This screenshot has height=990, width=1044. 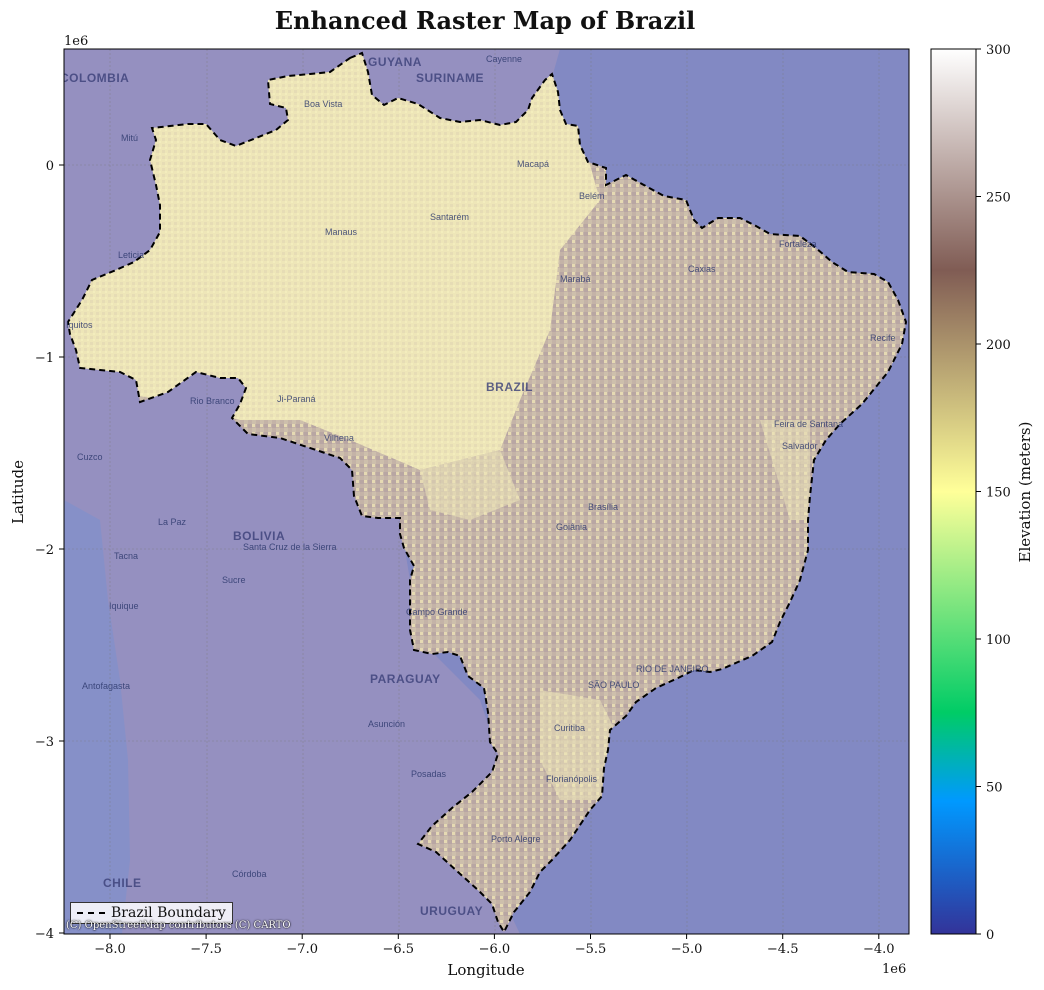 What do you see at coordinates (172, 522) in the screenshot?
I see `city-label: La Paz` at bounding box center [172, 522].